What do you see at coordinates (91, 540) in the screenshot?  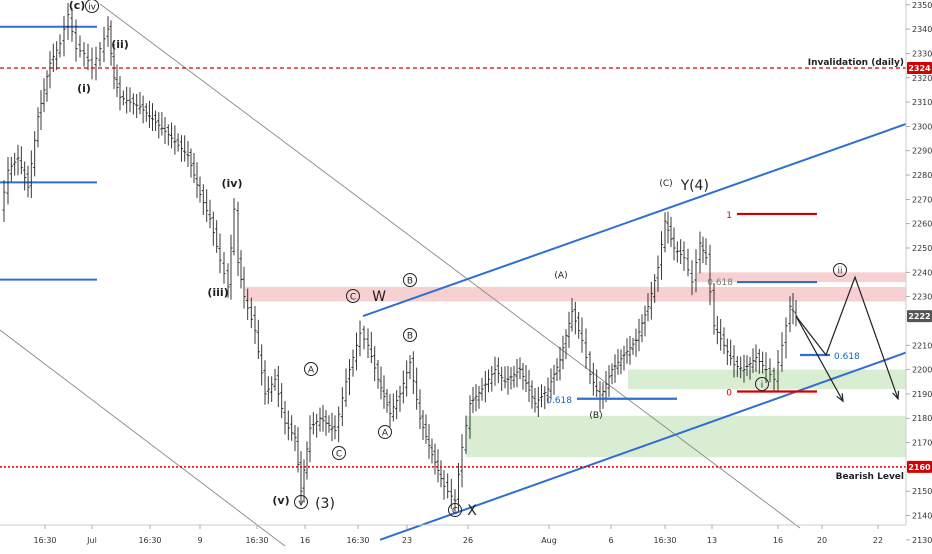 I see `x-tick-label: Jul` at bounding box center [91, 540].